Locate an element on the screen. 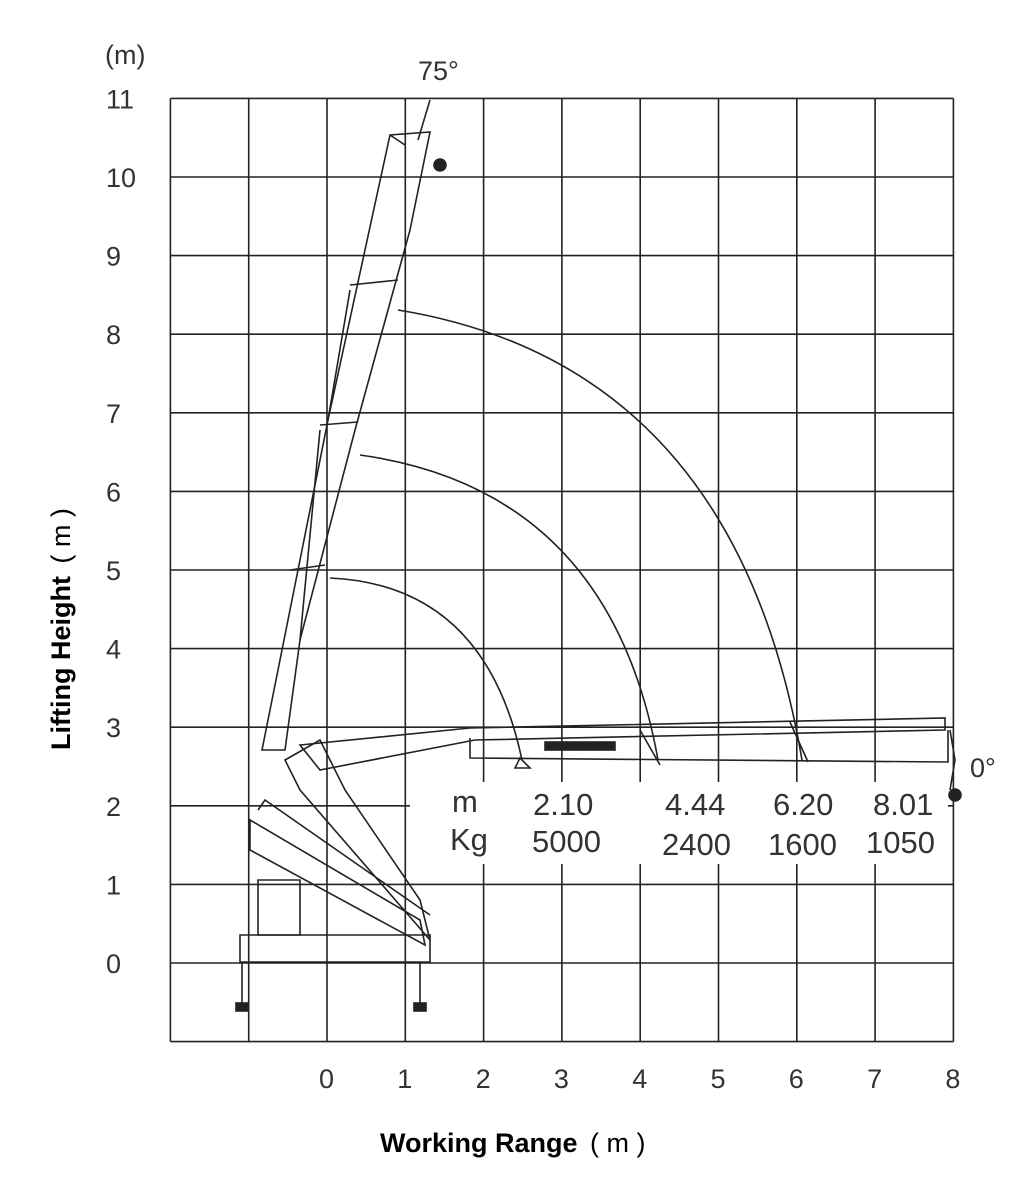  x-tick-label: 0 is located at coordinates (326, 1079).